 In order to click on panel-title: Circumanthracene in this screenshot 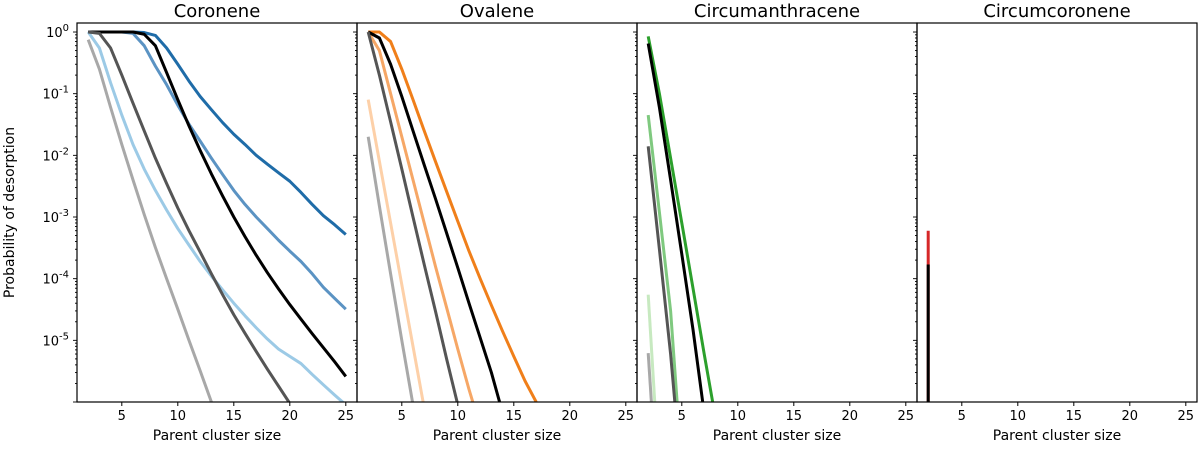, I will do `click(777, 11)`.